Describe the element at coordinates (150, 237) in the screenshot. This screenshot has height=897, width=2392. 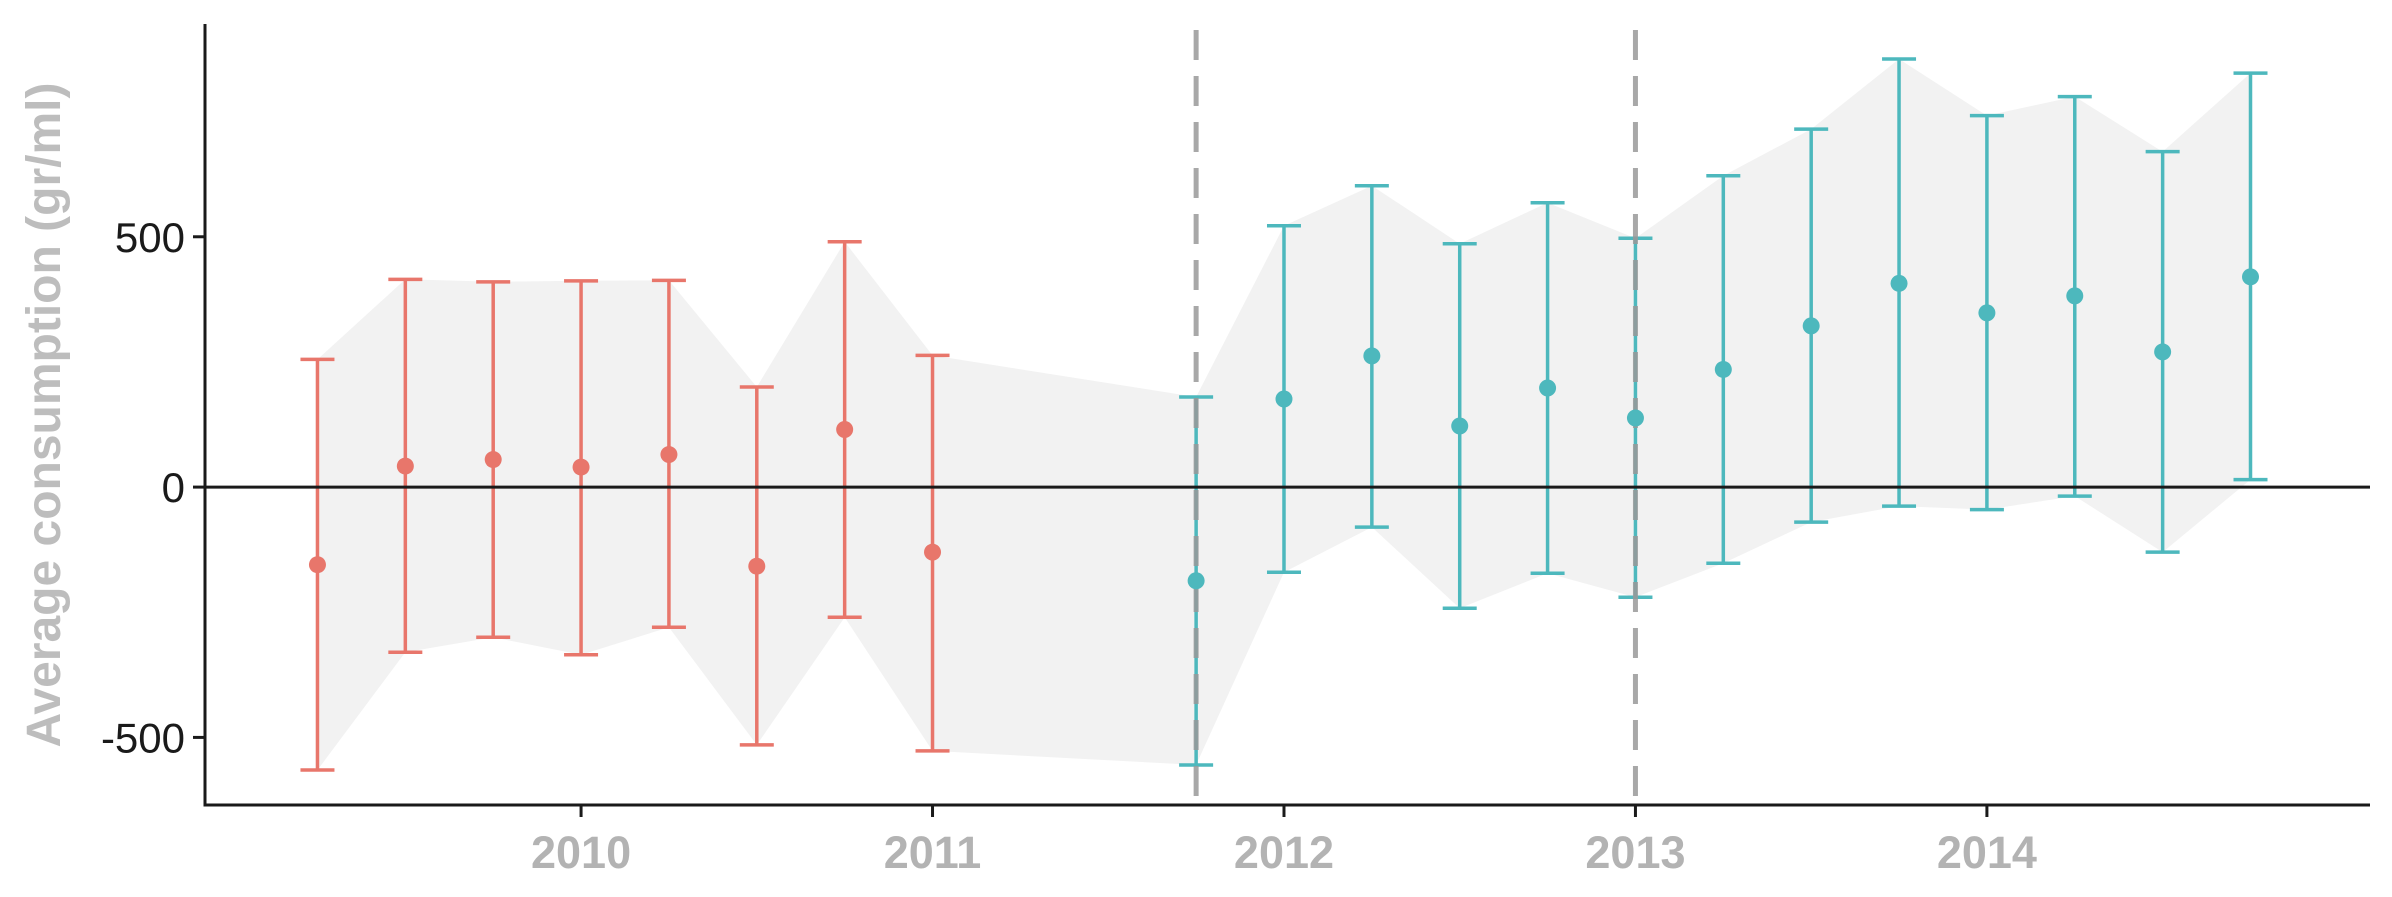
I see `y-tick-label: 500` at that location.